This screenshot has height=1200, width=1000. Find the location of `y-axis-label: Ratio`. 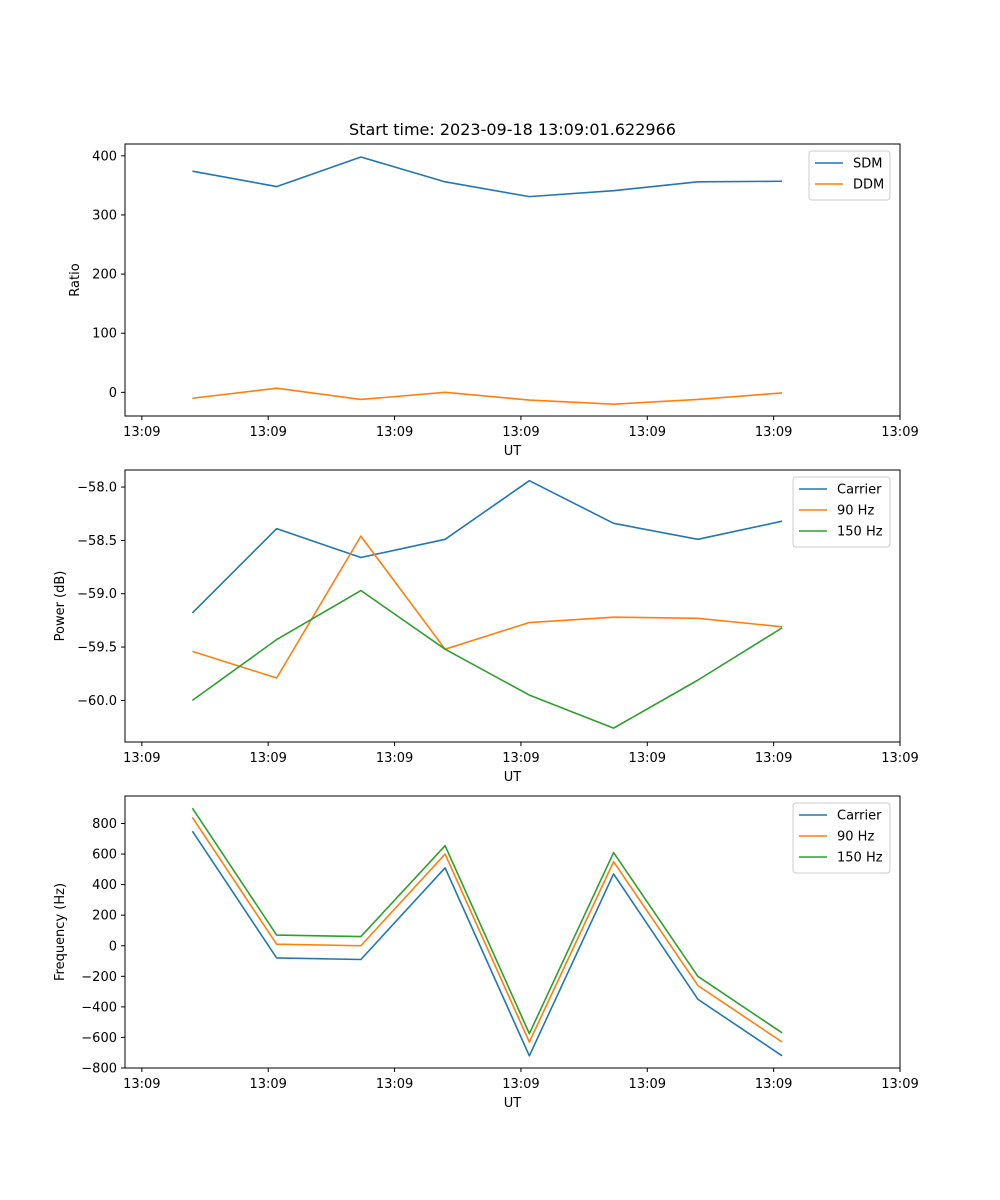

y-axis-label: Ratio is located at coordinates (75, 279).